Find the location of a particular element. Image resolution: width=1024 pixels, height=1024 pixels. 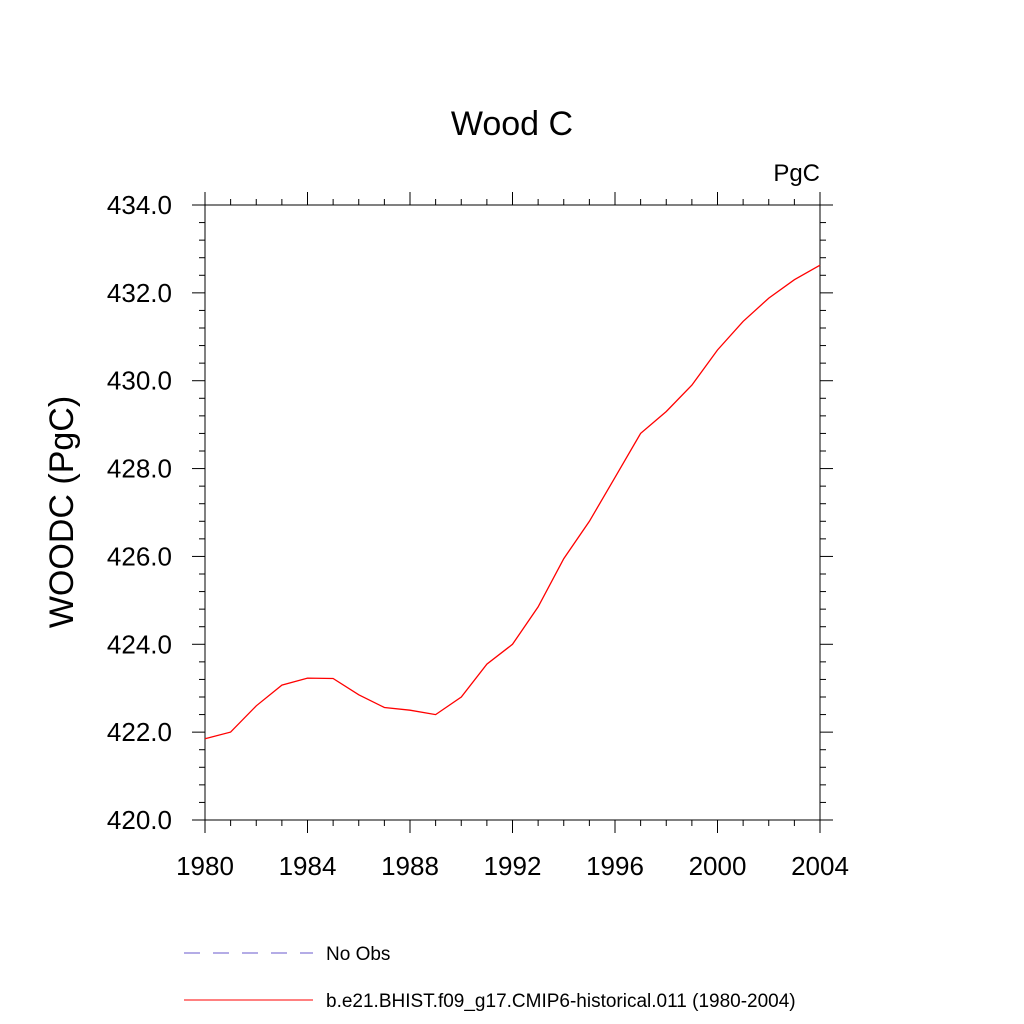

y-tick-label: 432.0 is located at coordinates (139, 293).